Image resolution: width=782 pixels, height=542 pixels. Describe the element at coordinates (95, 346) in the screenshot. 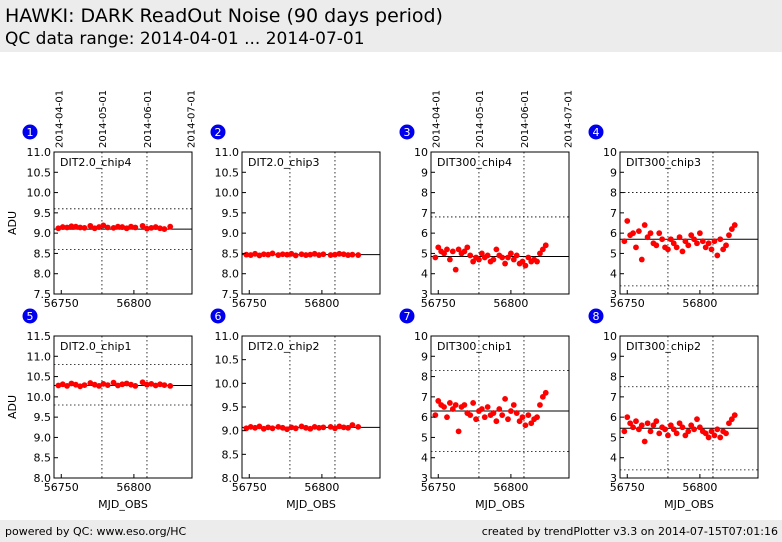

I see `panel-5-series-label: DIT2.0_chip1` at that location.